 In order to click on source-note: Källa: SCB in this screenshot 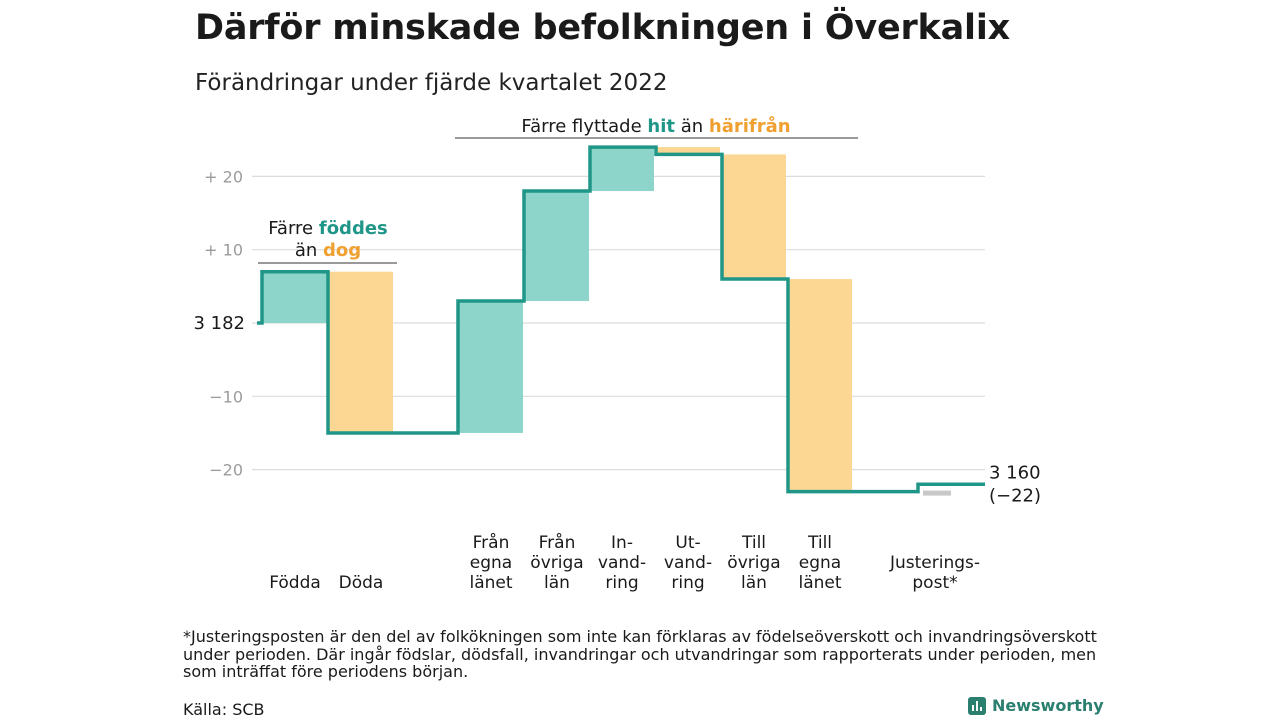, I will do `click(224, 709)`.